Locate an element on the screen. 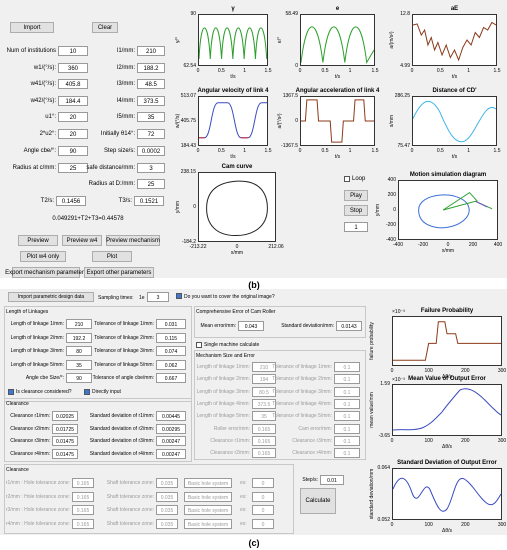 Image resolution: width=507 pixels, height=550 pixels. input-box: 72 is located at coordinates (151, 133).